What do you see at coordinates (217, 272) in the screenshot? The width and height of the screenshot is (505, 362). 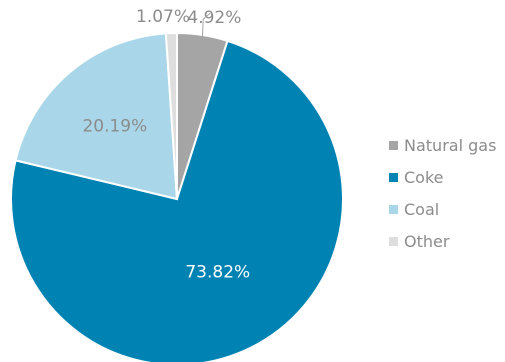 I see `slice-label-coke: 73.82%` at bounding box center [217, 272].